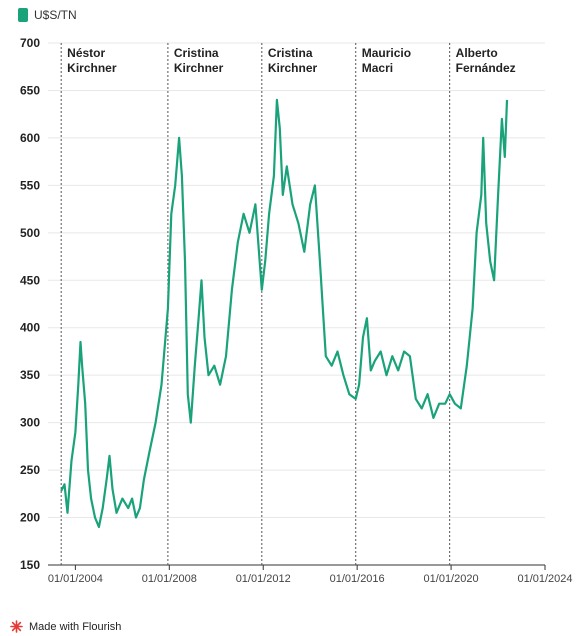  I want to click on y-tick-label: 650, so click(30, 90).